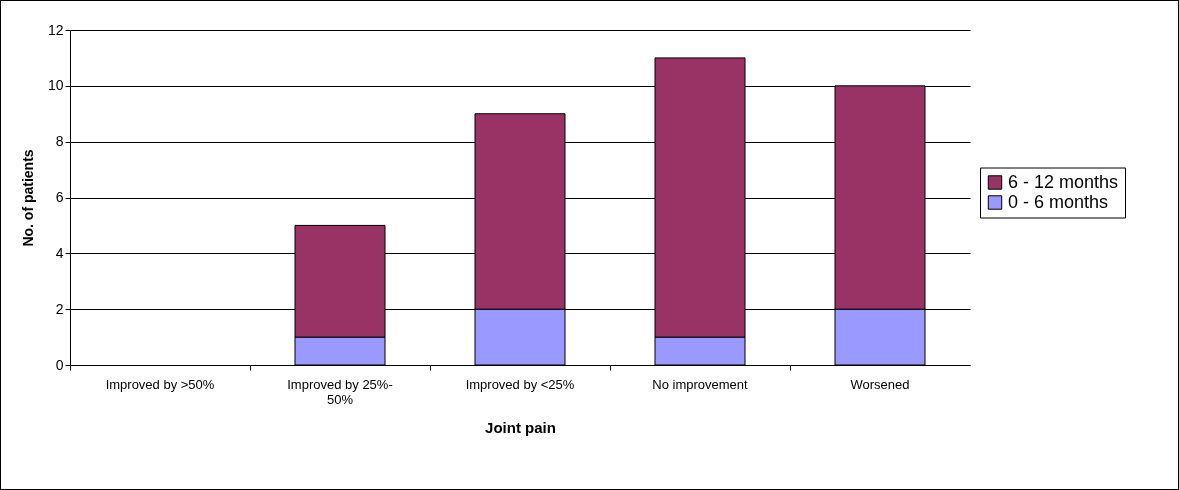  Describe the element at coordinates (55, 29) in the screenshot. I see `y-tick-label: 12` at that location.